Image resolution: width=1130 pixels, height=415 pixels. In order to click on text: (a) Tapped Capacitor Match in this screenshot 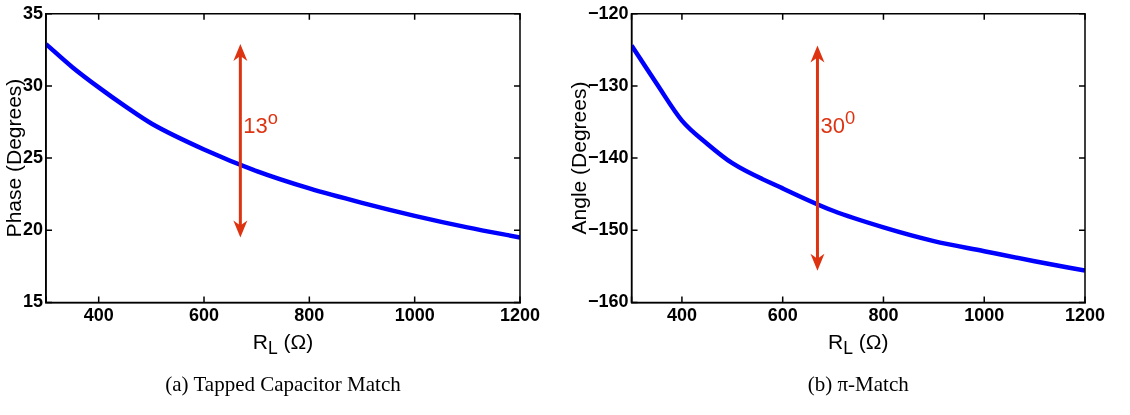, I will do `click(283, 384)`.